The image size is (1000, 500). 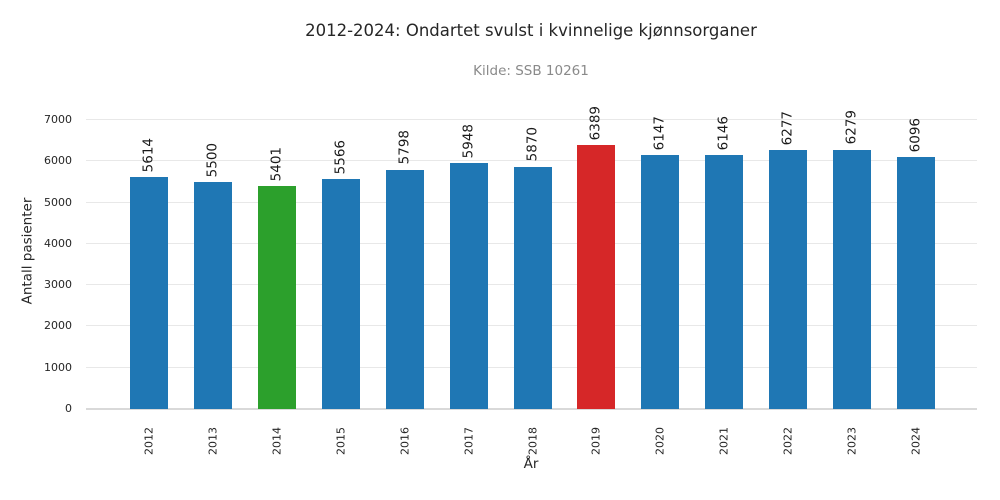 What do you see at coordinates (852, 441) in the screenshot?
I see `x-tick-label: 2023` at bounding box center [852, 441].